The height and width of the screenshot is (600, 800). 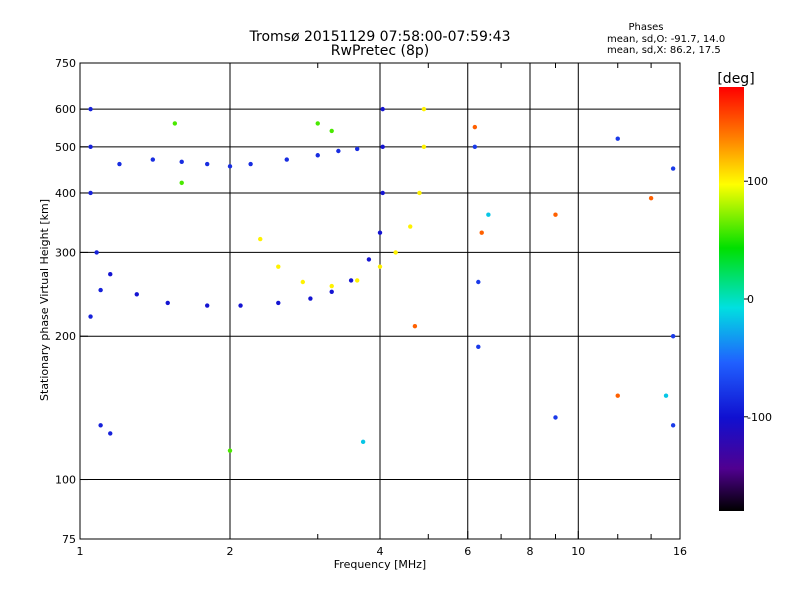 What do you see at coordinates (645, 27) in the screenshot?
I see `stats-header: Phases` at bounding box center [645, 27].